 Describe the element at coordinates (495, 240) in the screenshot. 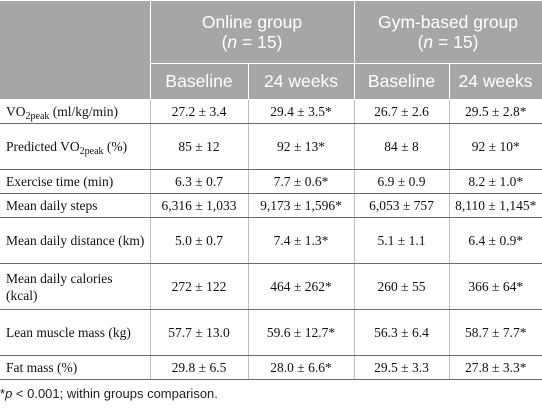

I see `value-cell: 6.4 ± 0.9*` at that location.